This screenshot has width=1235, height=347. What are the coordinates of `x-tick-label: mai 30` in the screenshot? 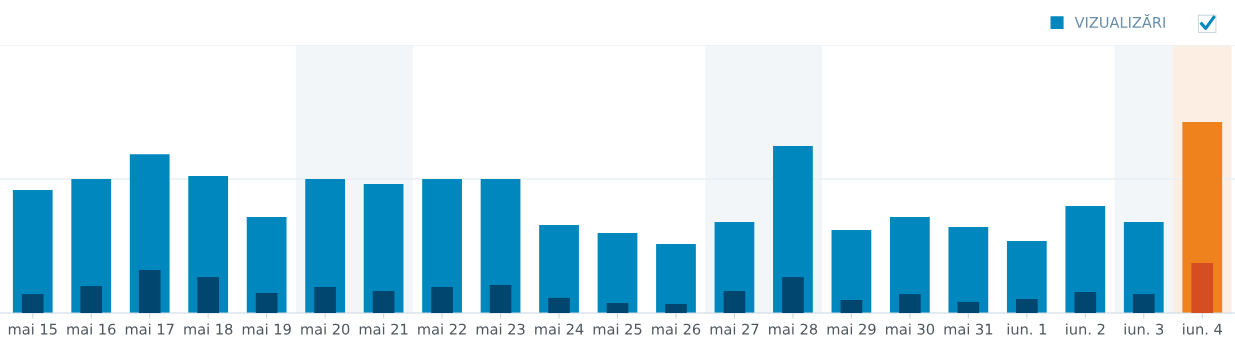 It's located at (910, 329).